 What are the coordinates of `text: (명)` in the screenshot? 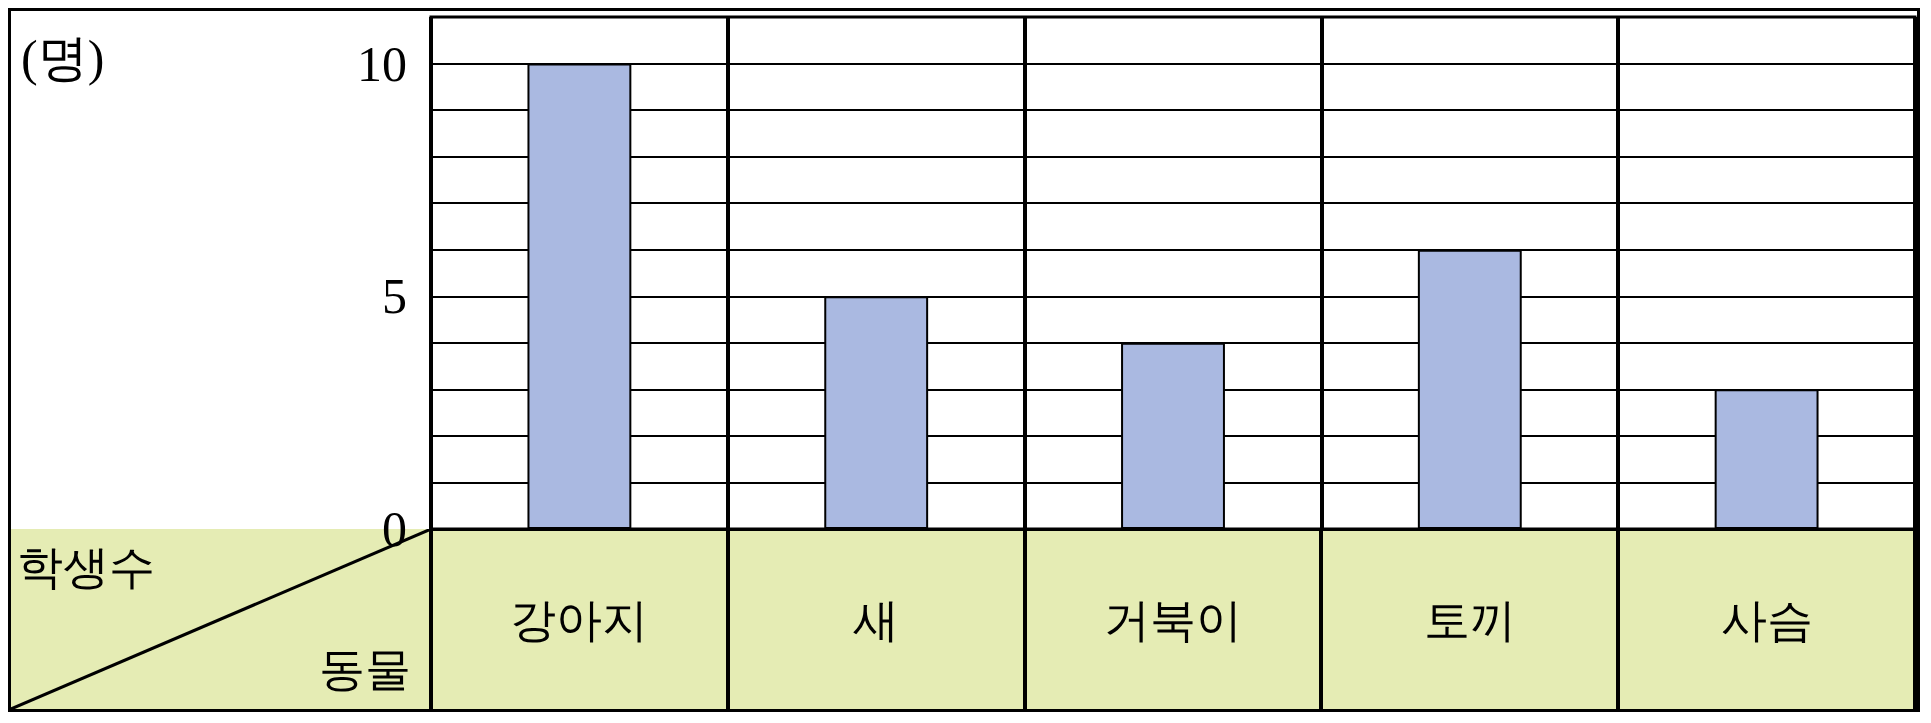 It's located at (63, 58).